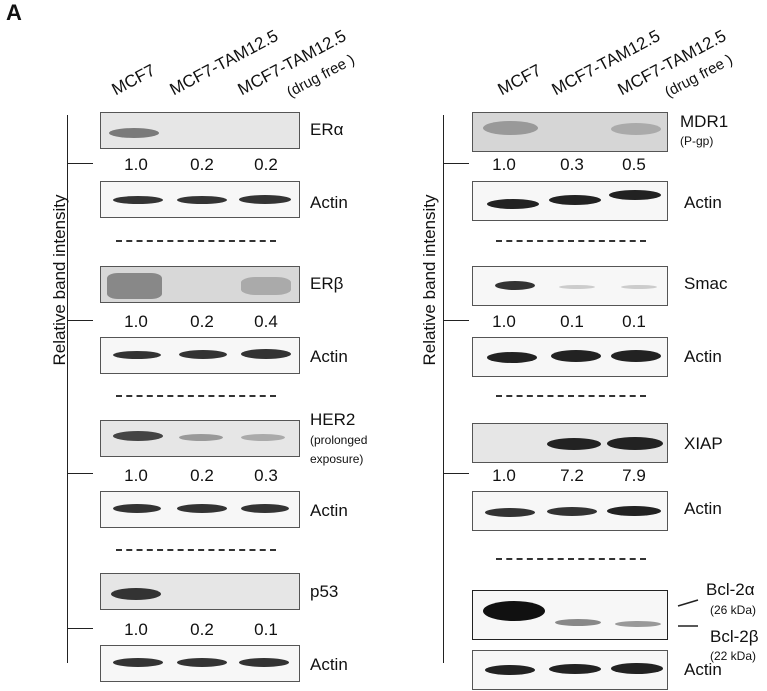  Describe the element at coordinates (333, 419) in the screenshot. I see `protein-label: HER2` at that location.